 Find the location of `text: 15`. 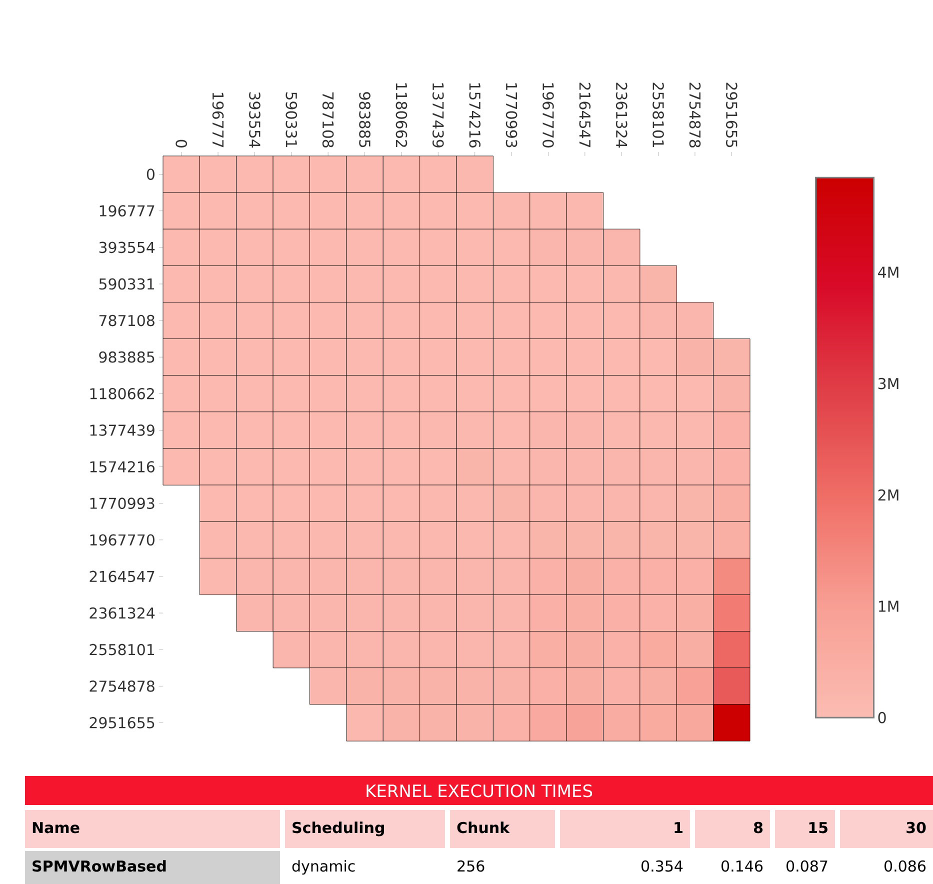

text: 15 is located at coordinates (818, 828).